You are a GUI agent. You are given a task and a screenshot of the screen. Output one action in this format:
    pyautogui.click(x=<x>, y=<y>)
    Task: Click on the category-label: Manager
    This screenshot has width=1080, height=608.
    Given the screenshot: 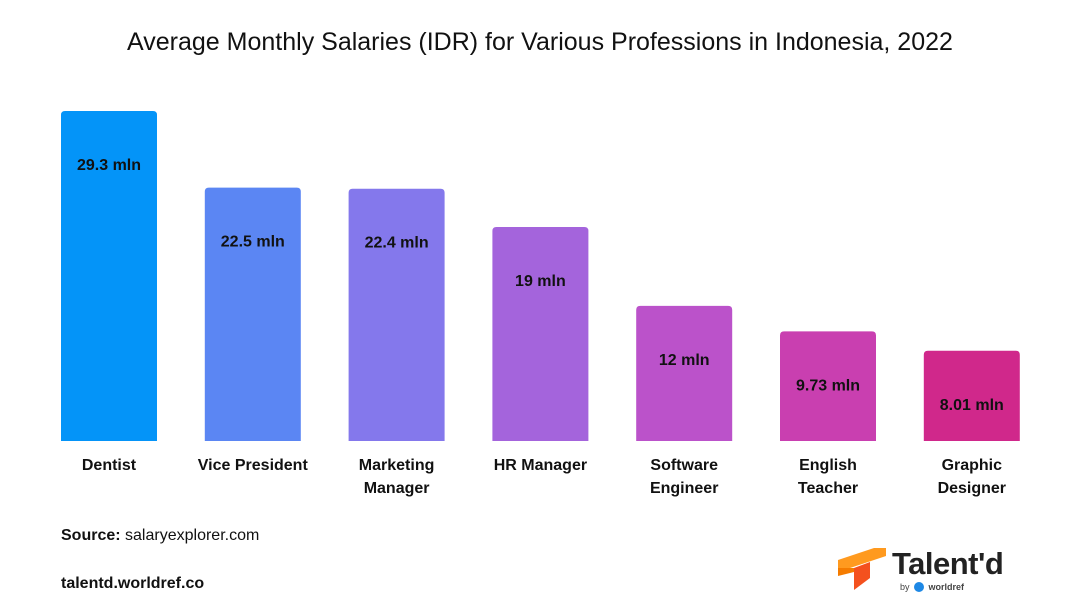 What is the action you would take?
    pyautogui.click(x=397, y=488)
    